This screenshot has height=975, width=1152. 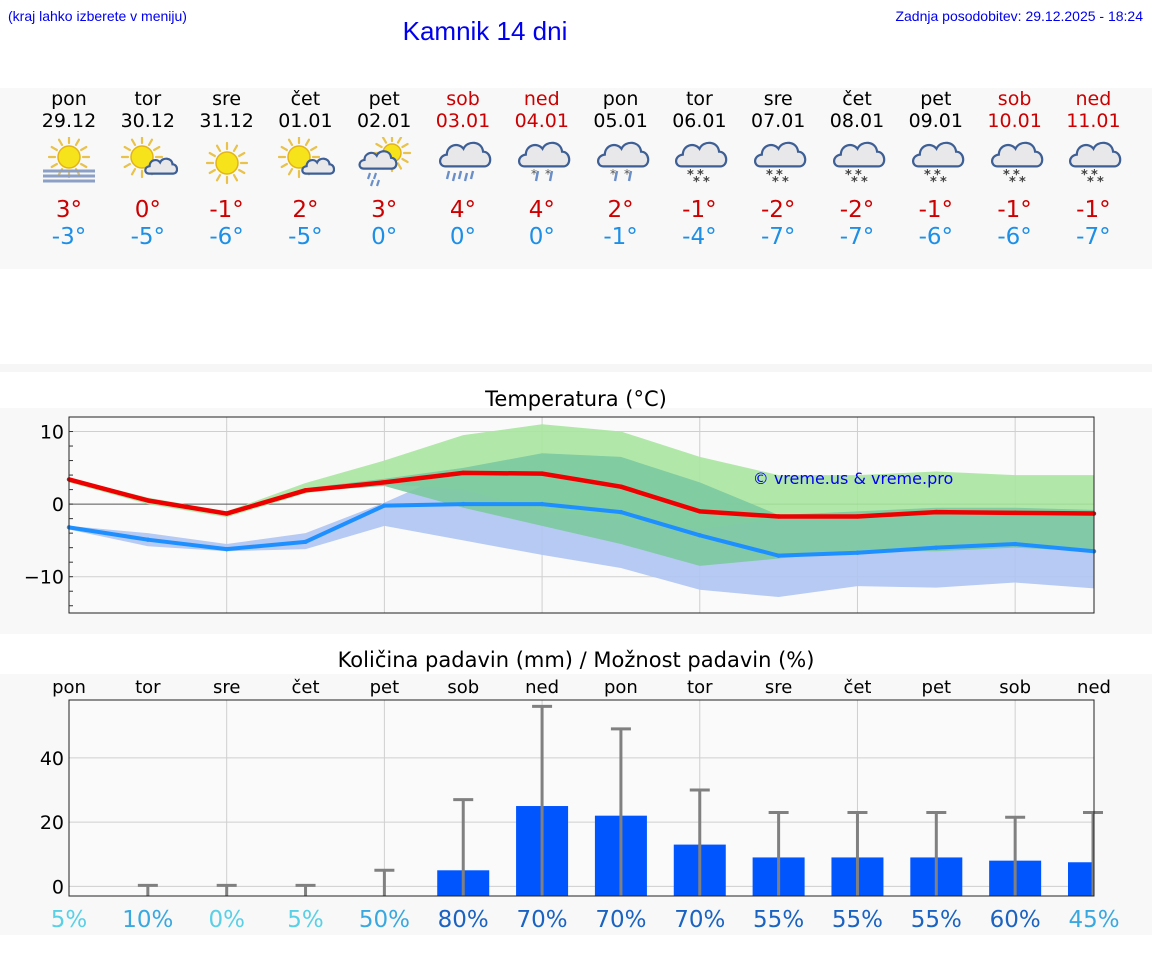 What do you see at coordinates (700, 687) in the screenshot?
I see `precip-day-label: tor` at bounding box center [700, 687].